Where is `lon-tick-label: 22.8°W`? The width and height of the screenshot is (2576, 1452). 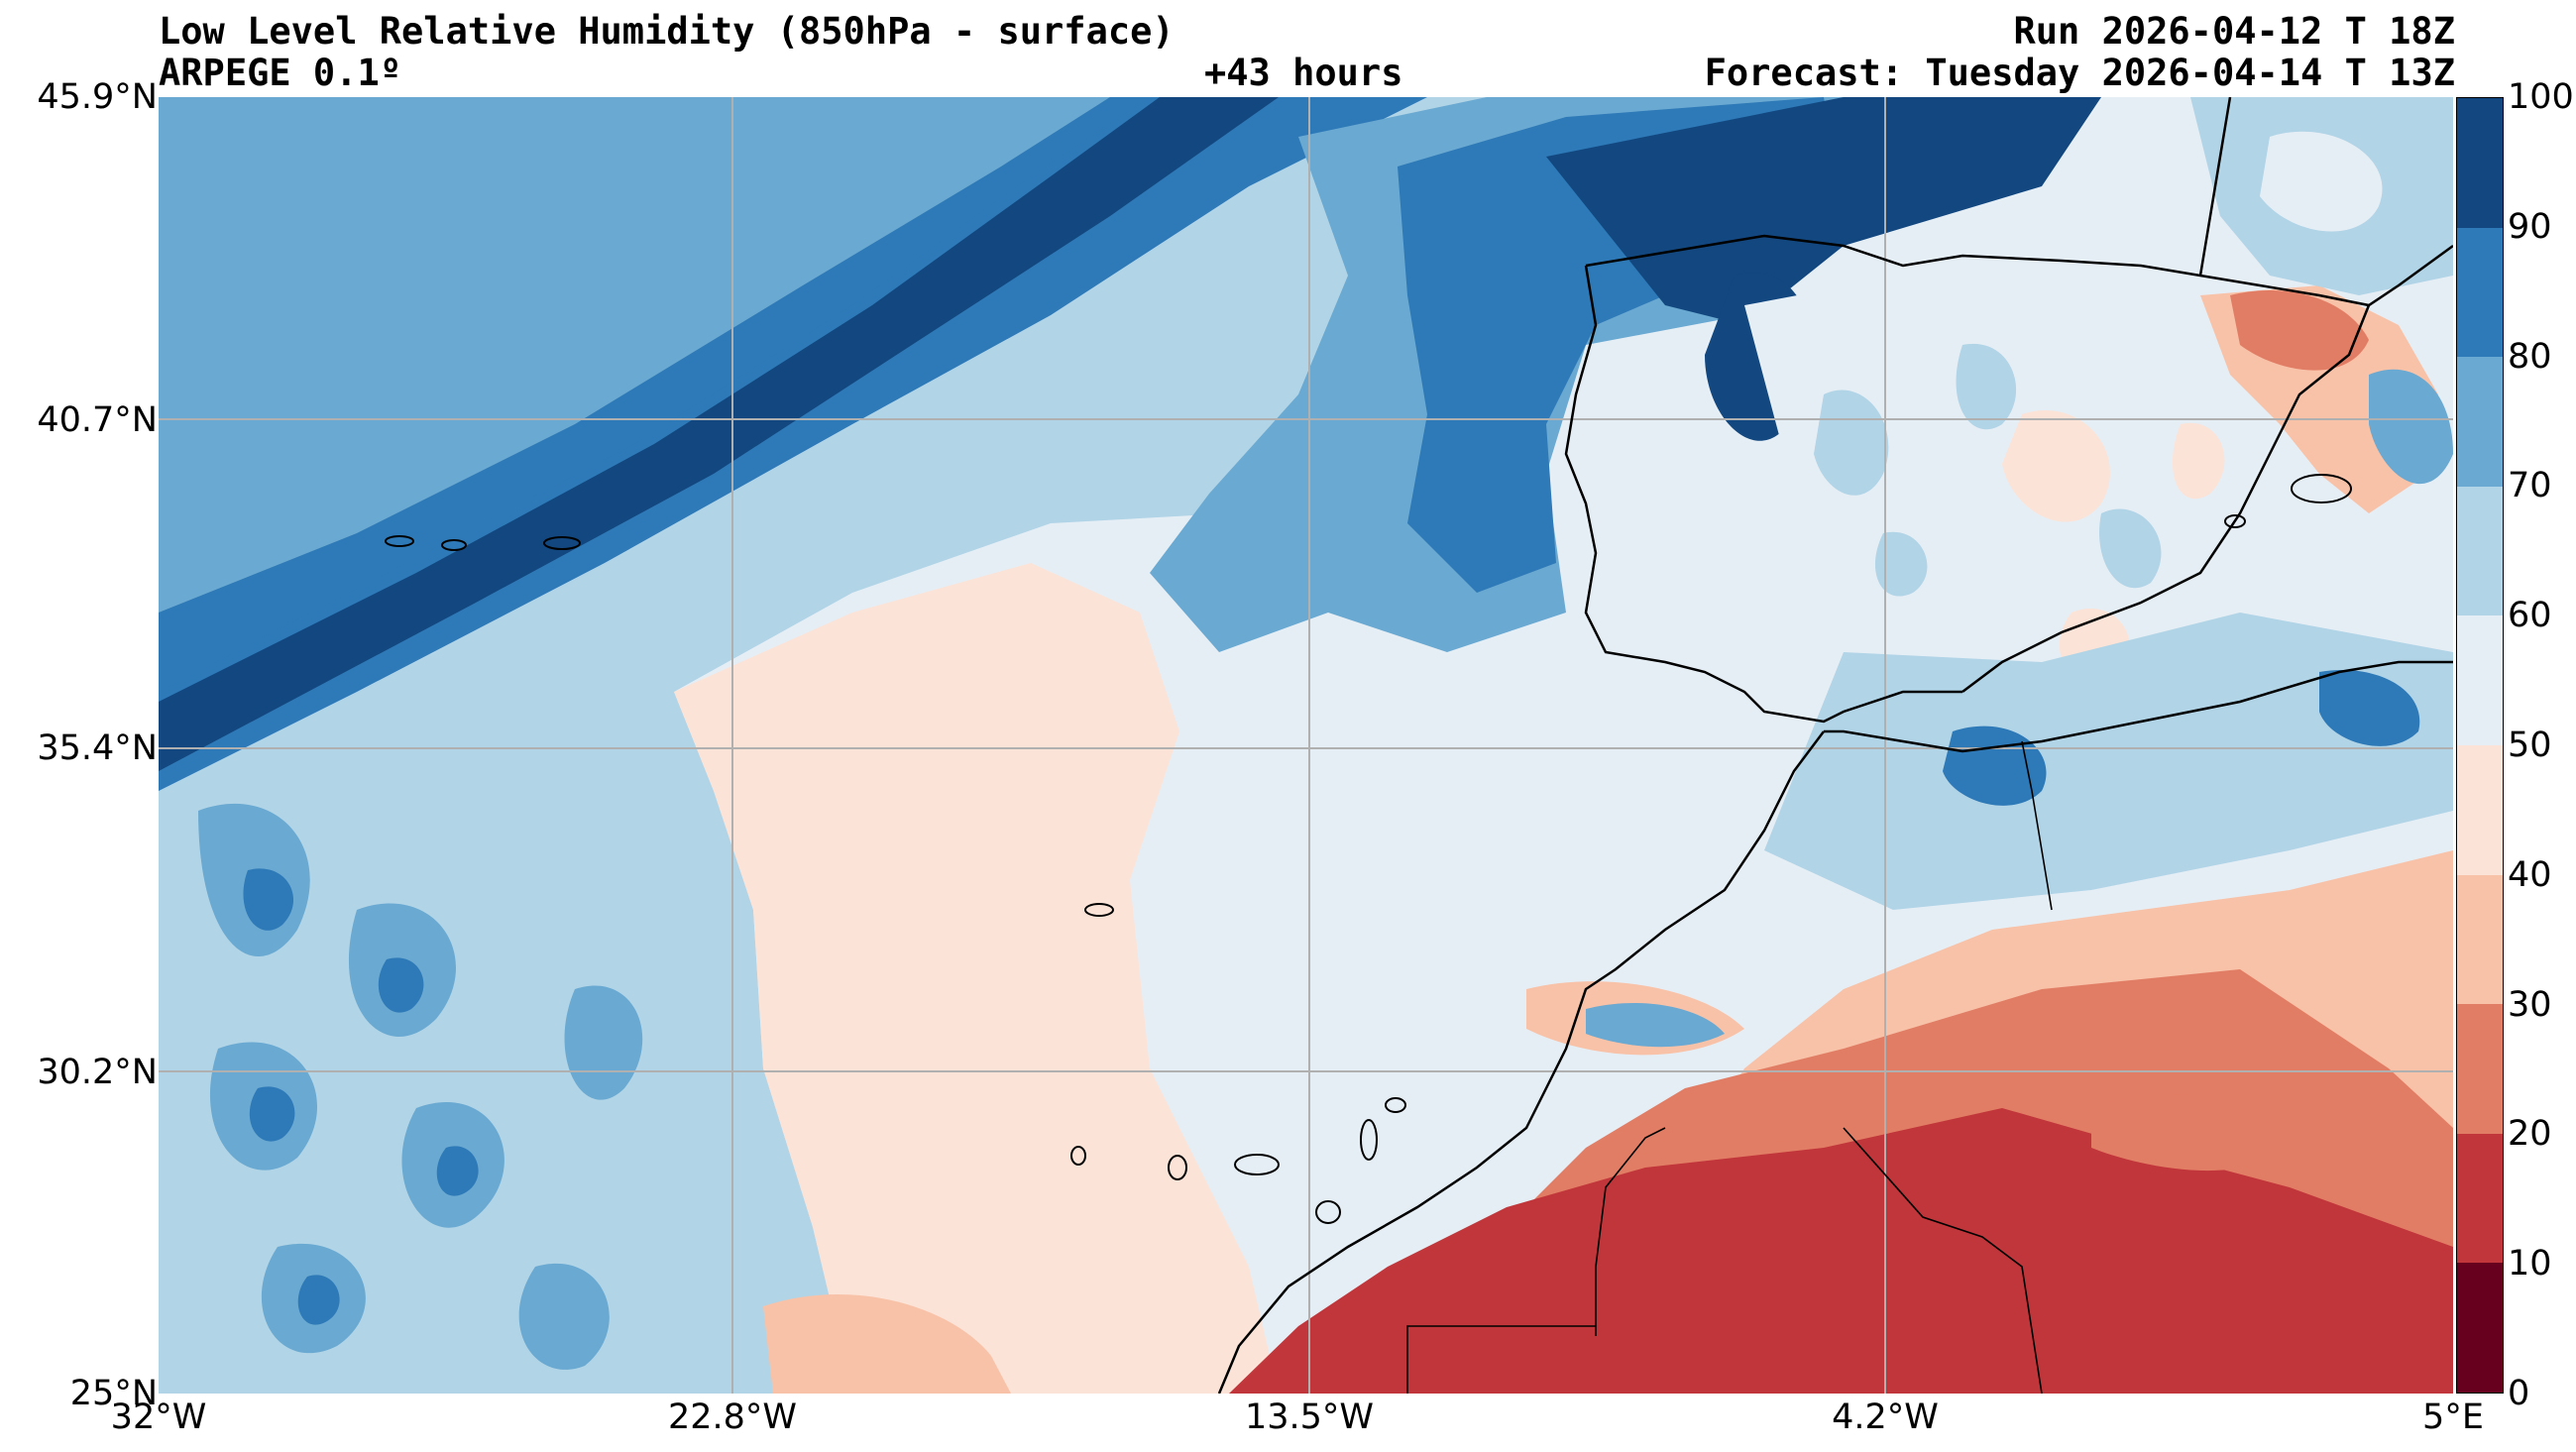
lon-tick-label: 22.8°W is located at coordinates (732, 1417).